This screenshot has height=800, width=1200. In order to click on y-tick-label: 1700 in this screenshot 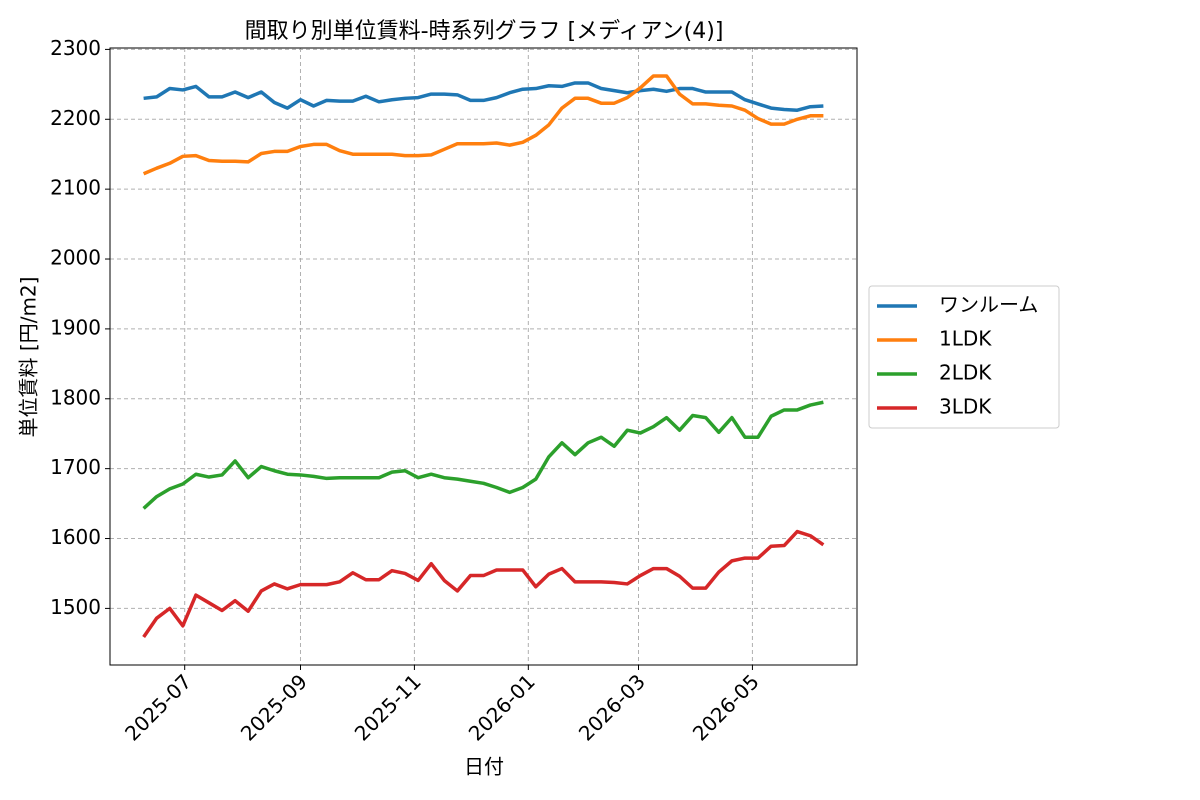, I will do `click(75, 467)`.